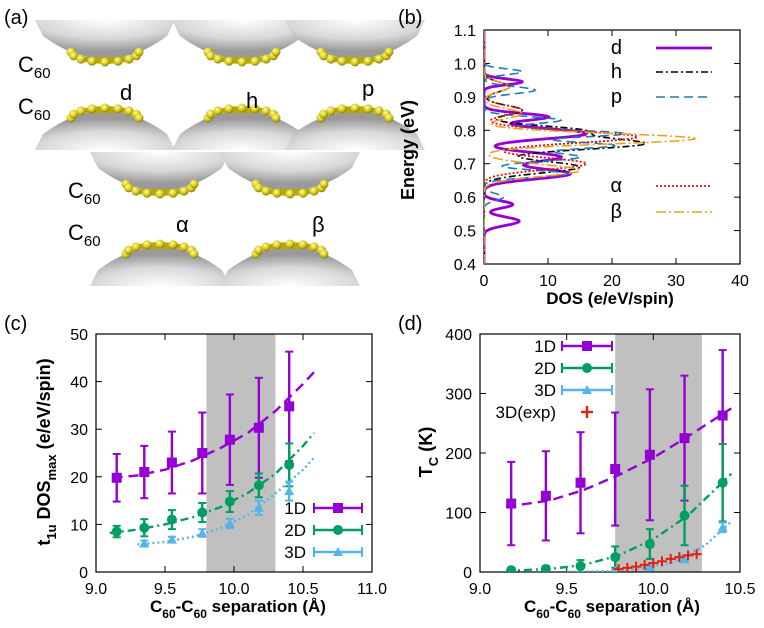  I want to click on y-tick-label: 400, so click(458, 335).